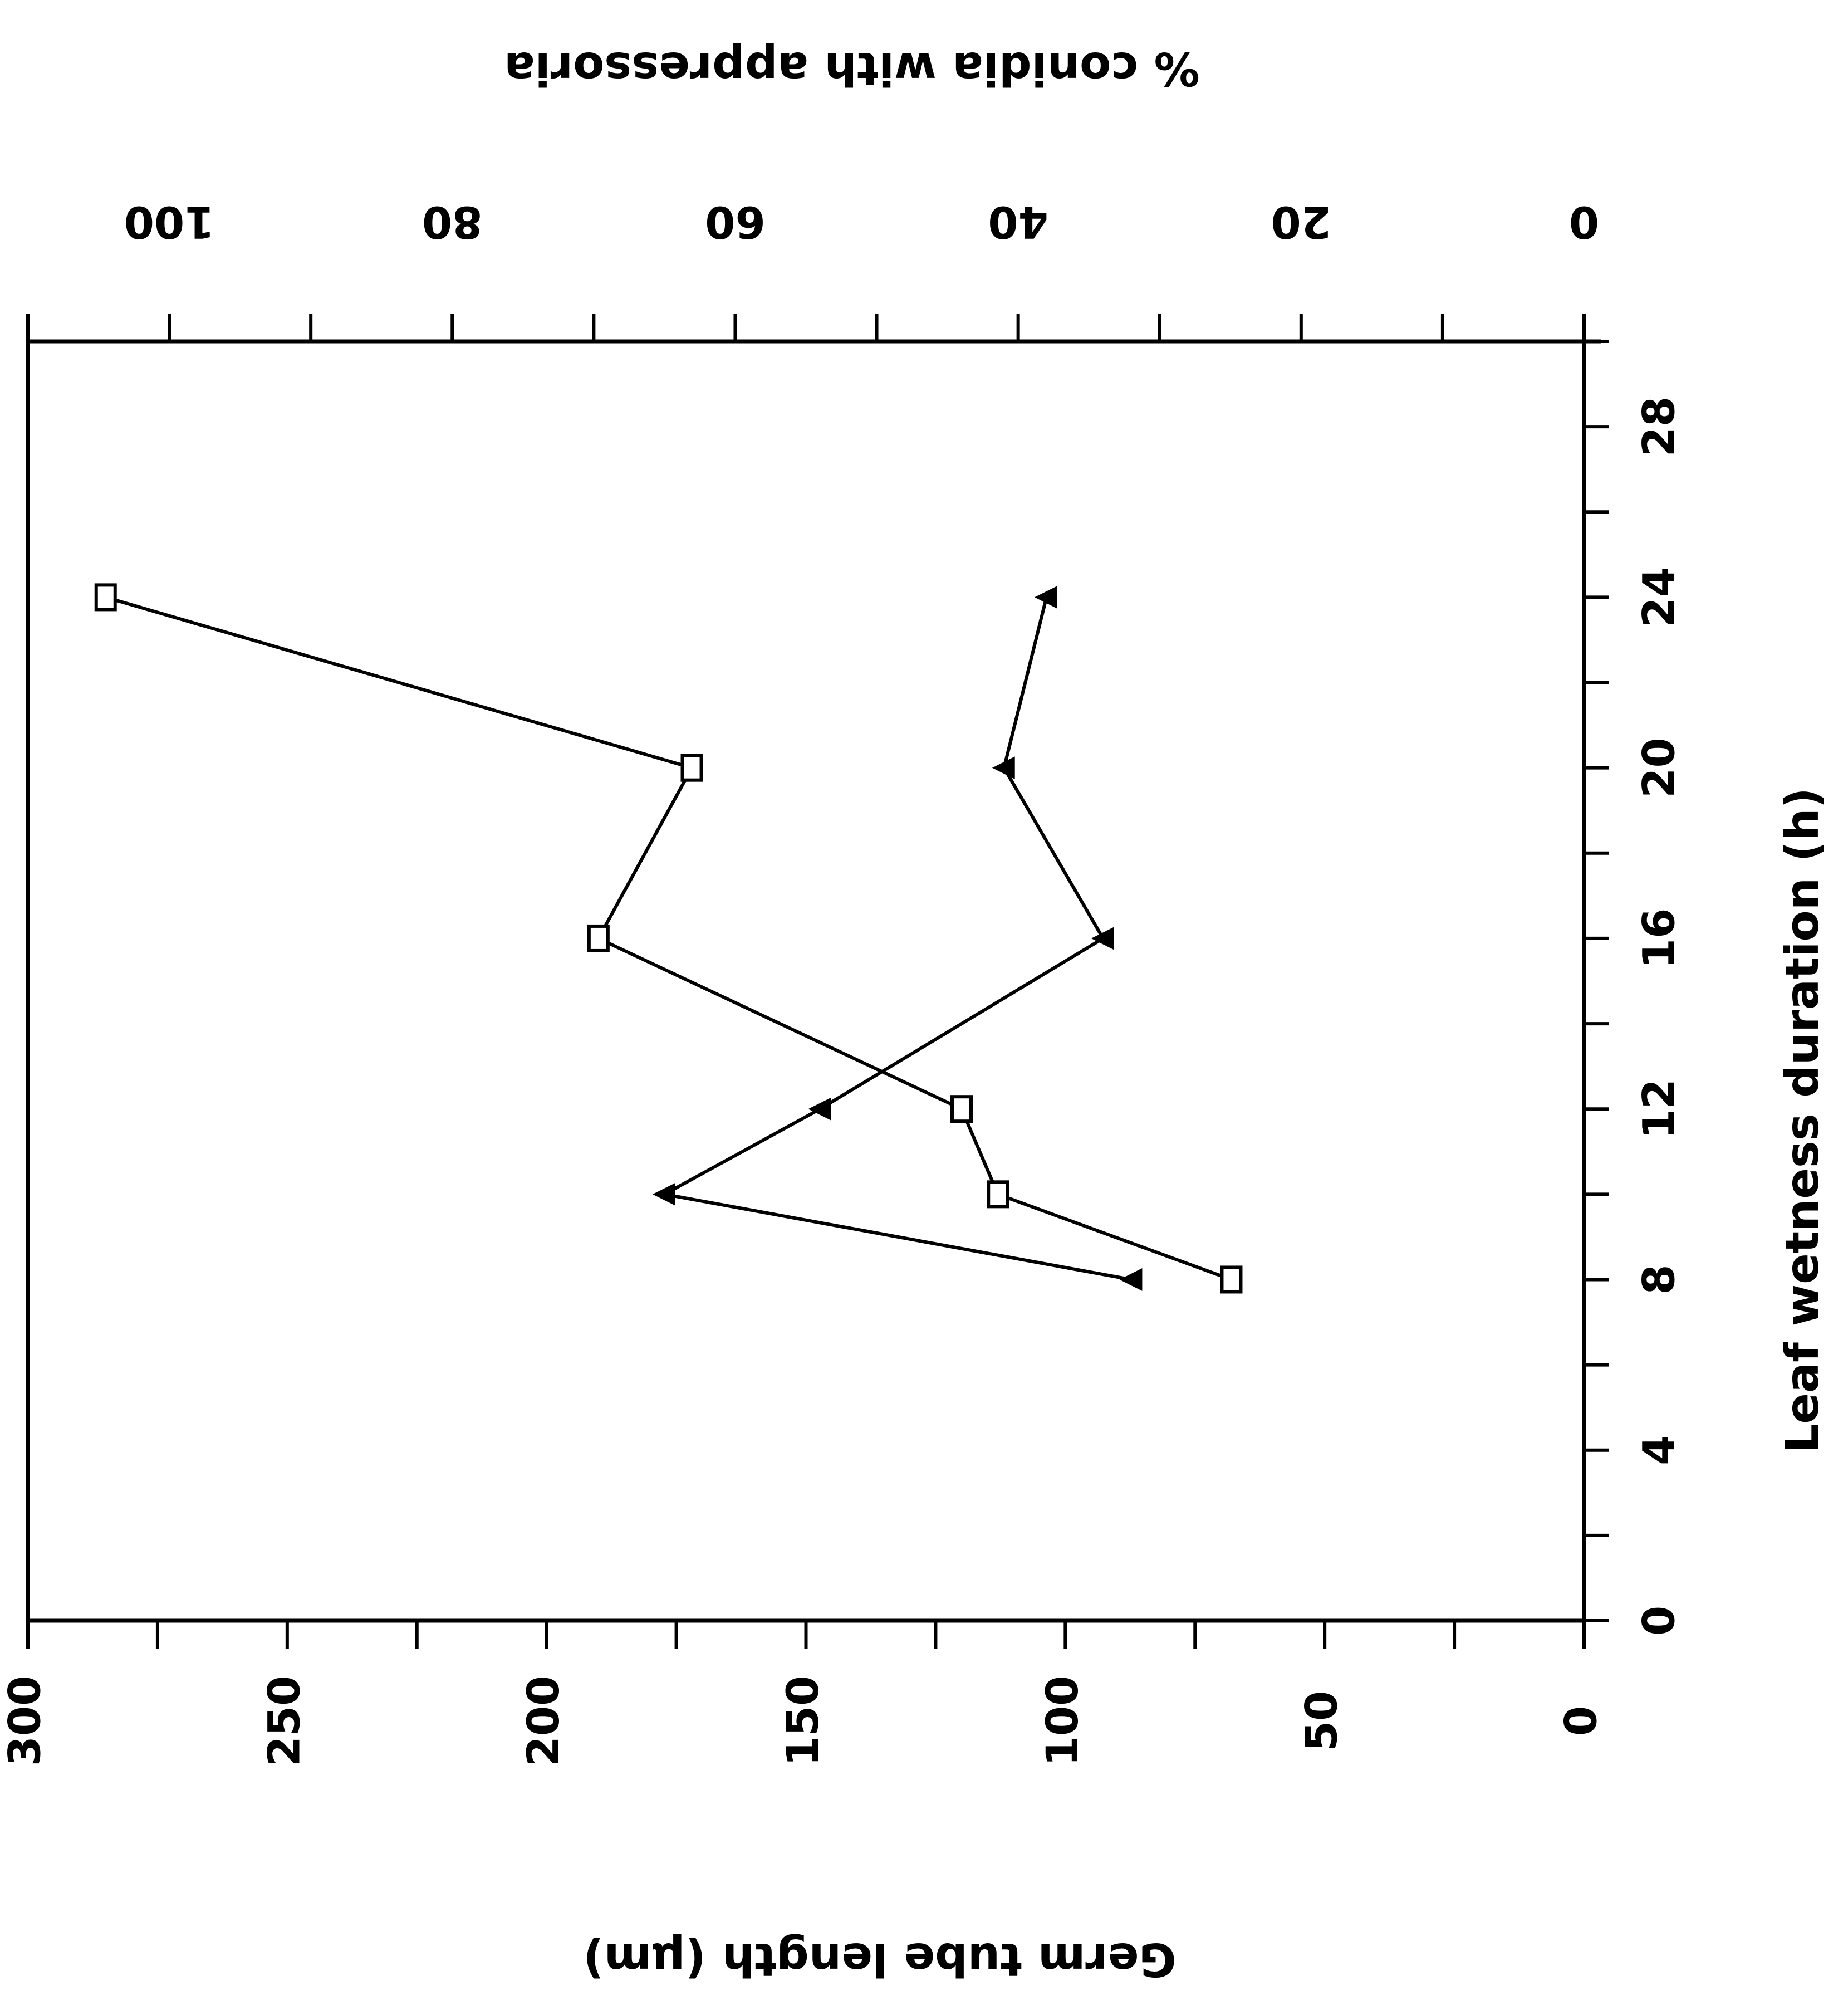 Image resolution: width=1848 pixels, height=2005 pixels. What do you see at coordinates (1063, 1722) in the screenshot?
I see `left-y-tick-label: 100` at bounding box center [1063, 1722].